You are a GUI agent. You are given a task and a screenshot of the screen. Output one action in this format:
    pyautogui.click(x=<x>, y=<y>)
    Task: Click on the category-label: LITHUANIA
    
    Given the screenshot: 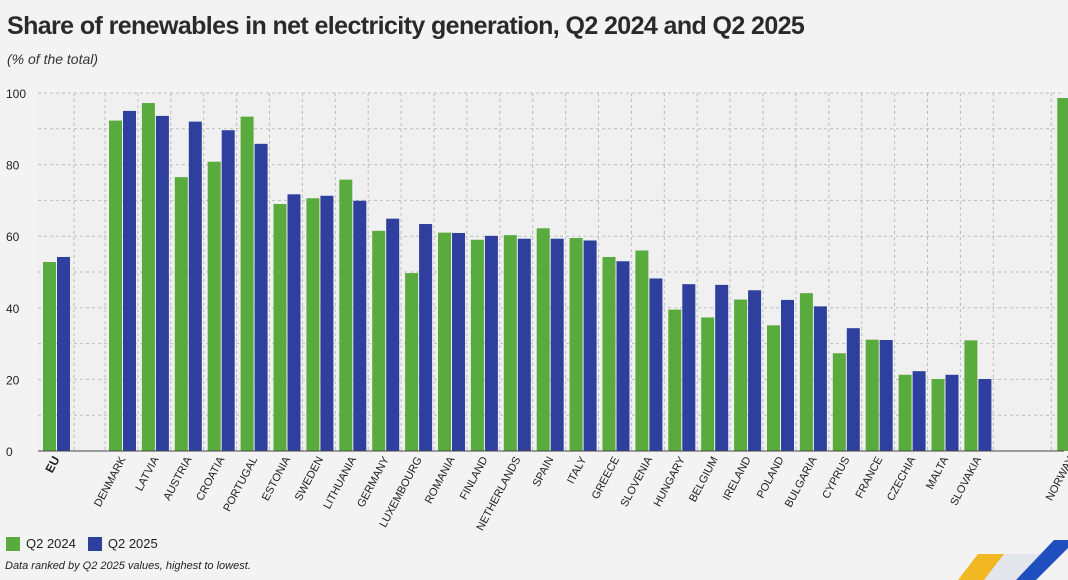 What is the action you would take?
    pyautogui.click(x=340, y=482)
    